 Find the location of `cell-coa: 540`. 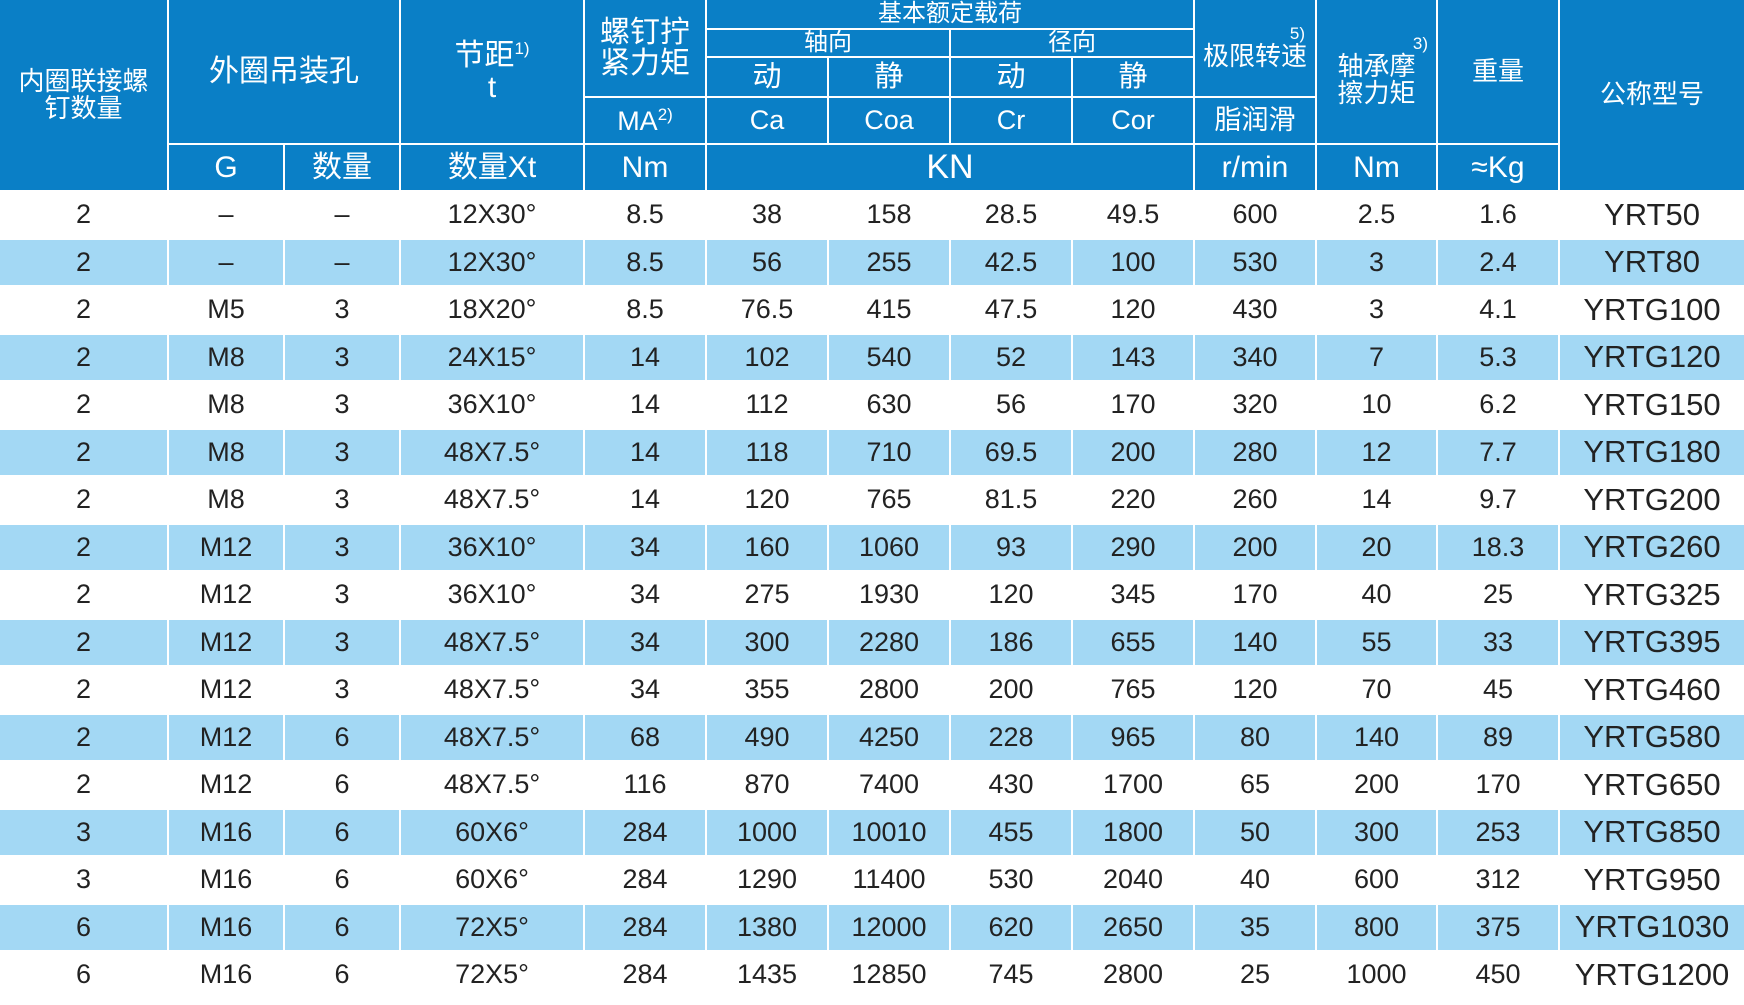

cell-coa: 540 is located at coordinates (889, 357).